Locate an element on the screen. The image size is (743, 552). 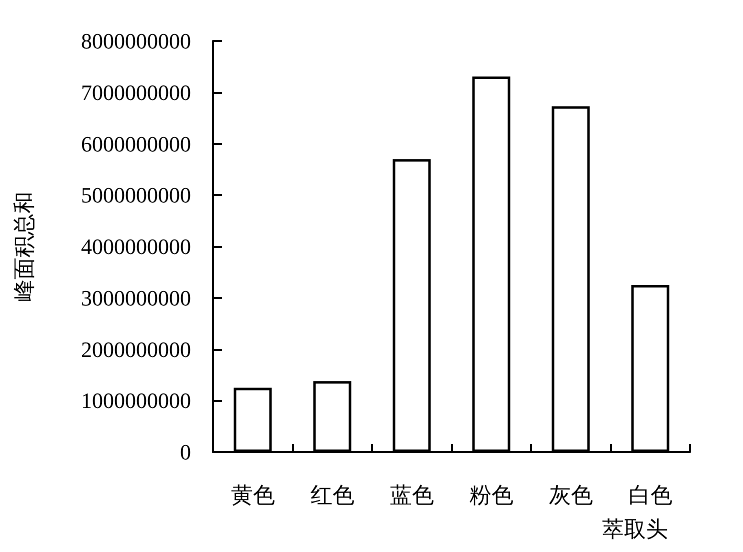
x-tick-label: 黄色 is located at coordinates (252, 495).